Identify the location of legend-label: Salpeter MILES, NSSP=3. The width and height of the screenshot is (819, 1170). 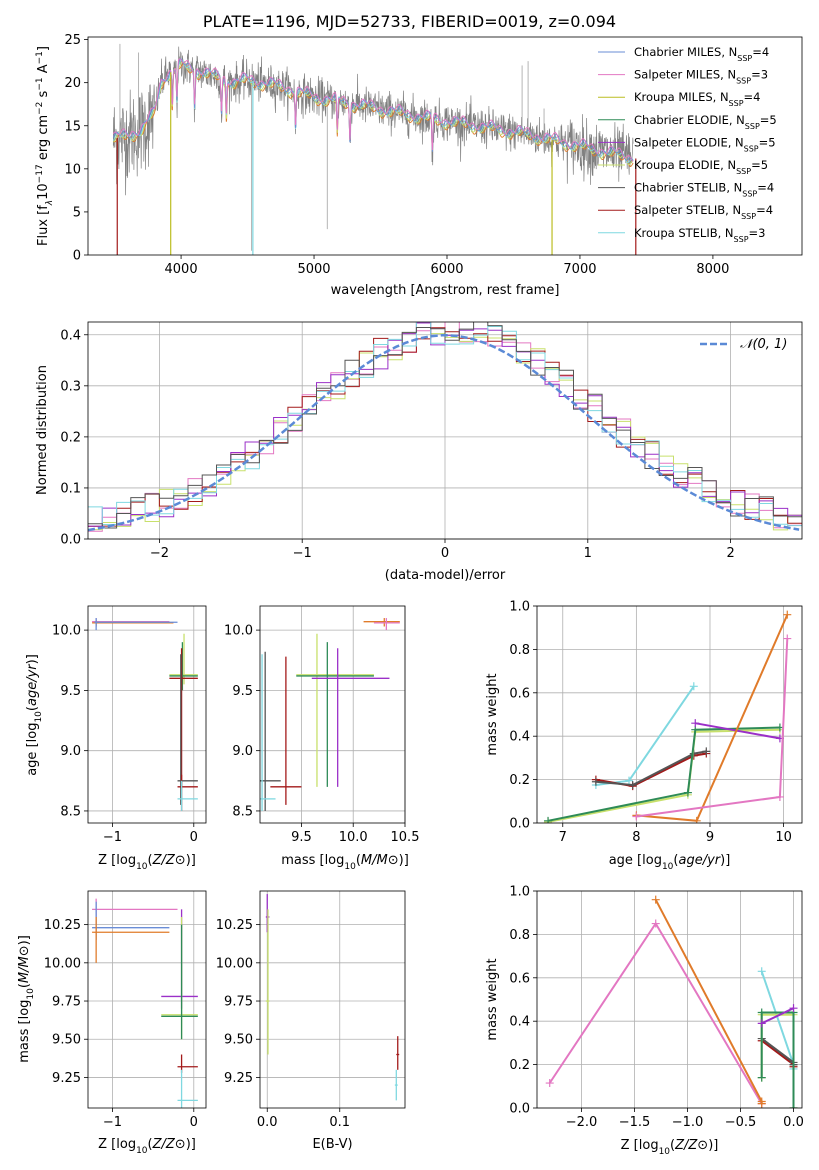
(701, 77).